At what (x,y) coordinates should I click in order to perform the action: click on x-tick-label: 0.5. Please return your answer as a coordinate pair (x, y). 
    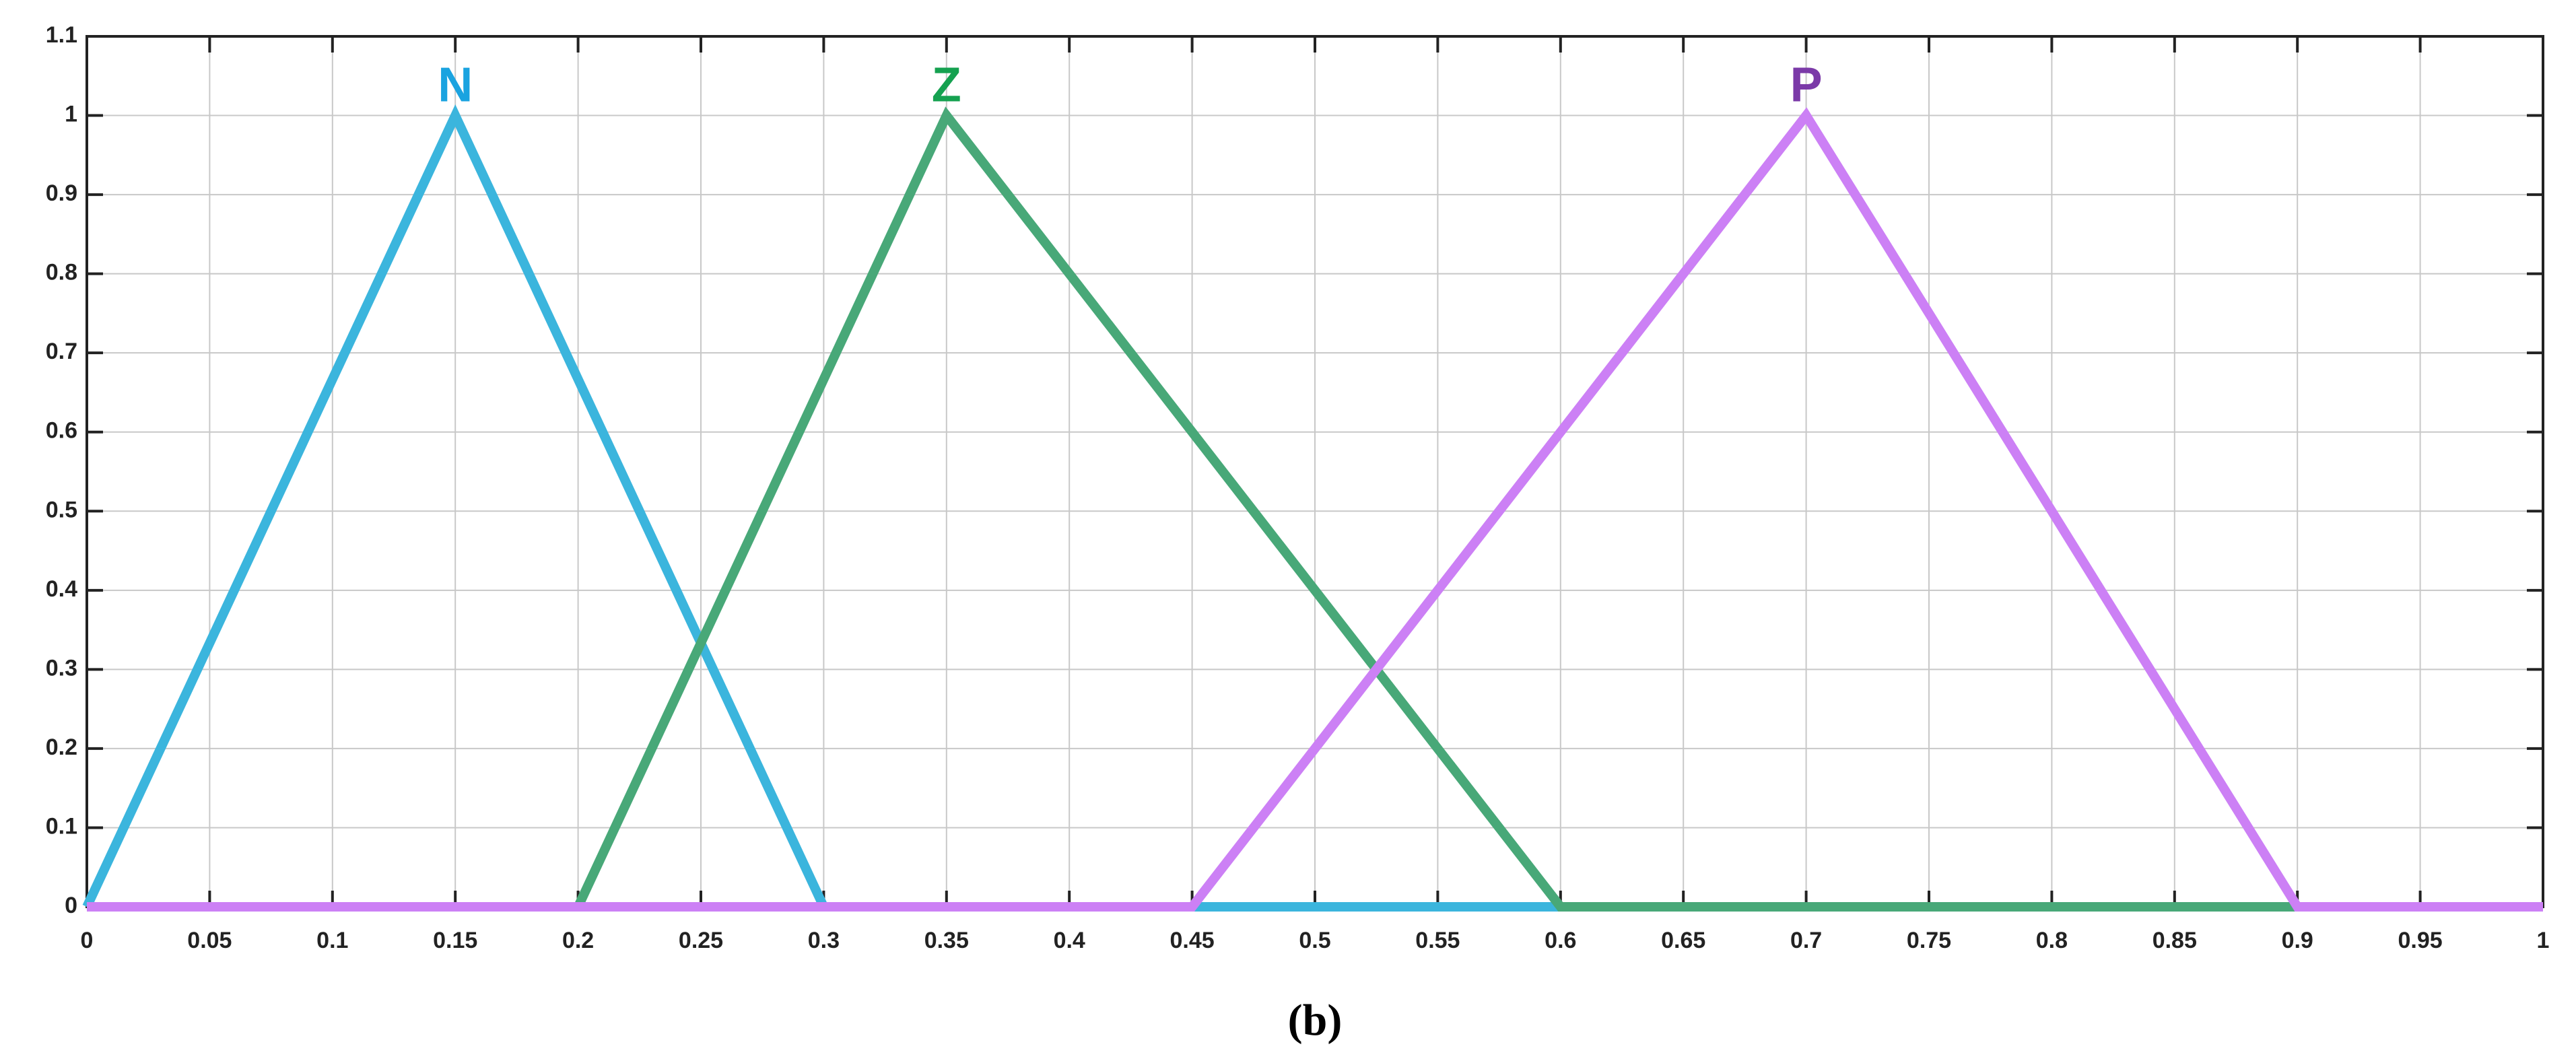
    Looking at the image, I should click on (1314, 940).